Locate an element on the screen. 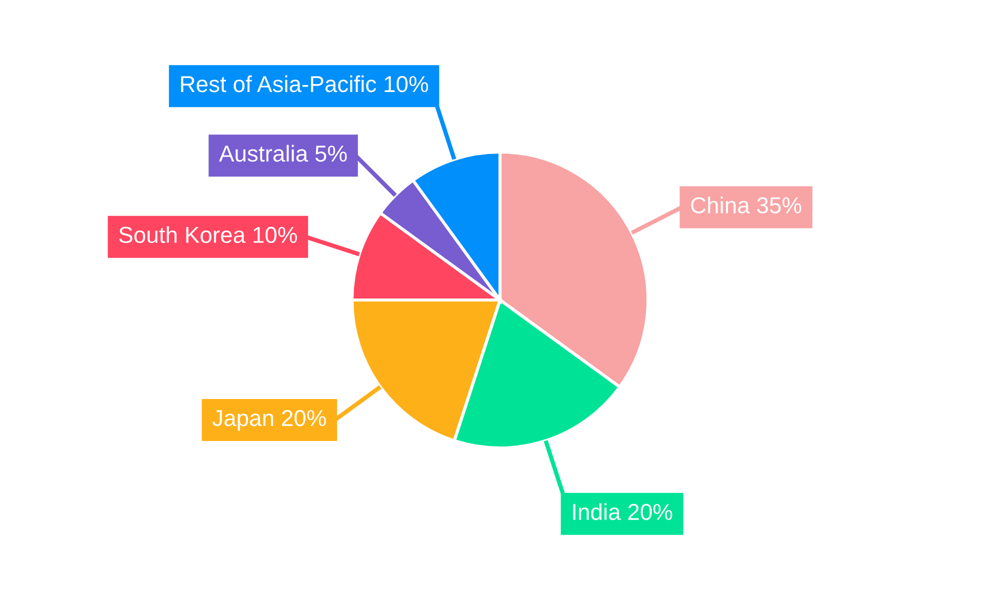 The width and height of the screenshot is (1000, 600). slice-label: Japan 20% is located at coordinates (269, 420).